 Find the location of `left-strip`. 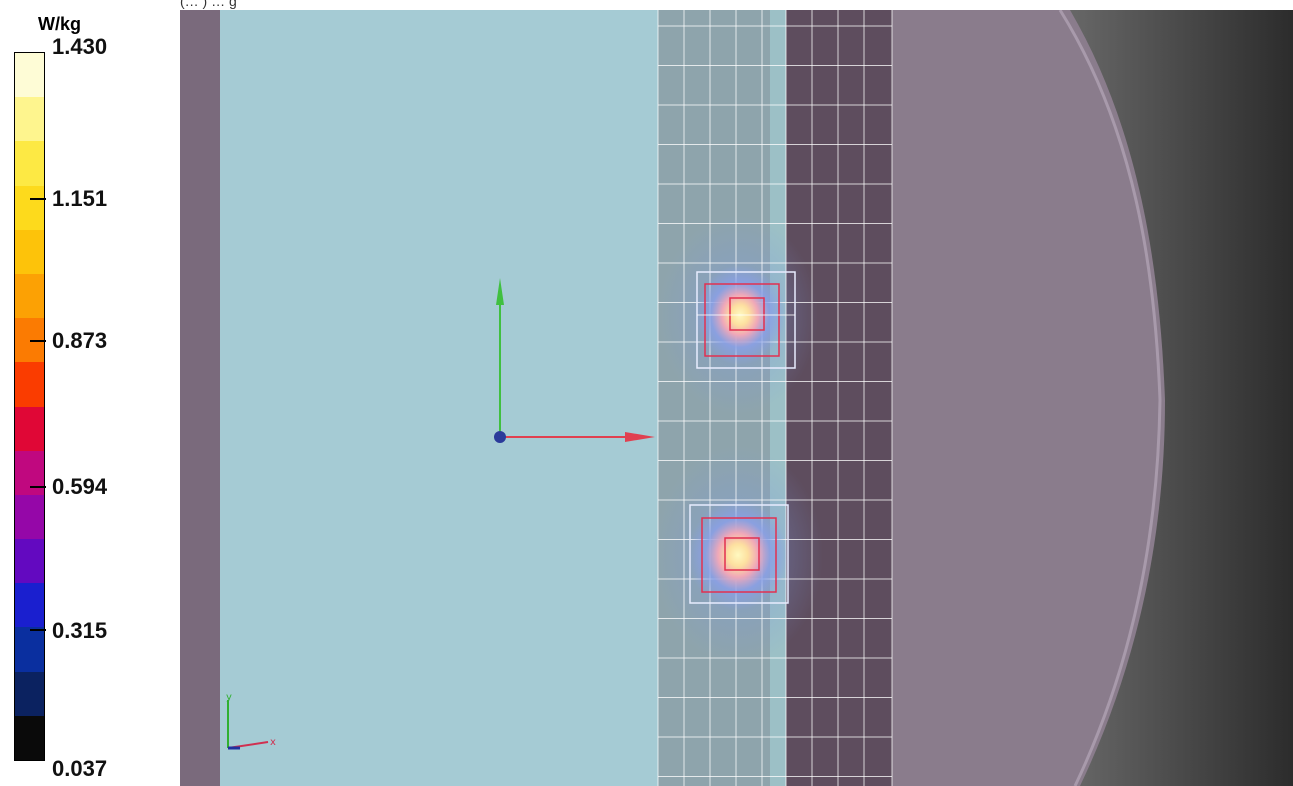

left-strip is located at coordinates (200, 398).